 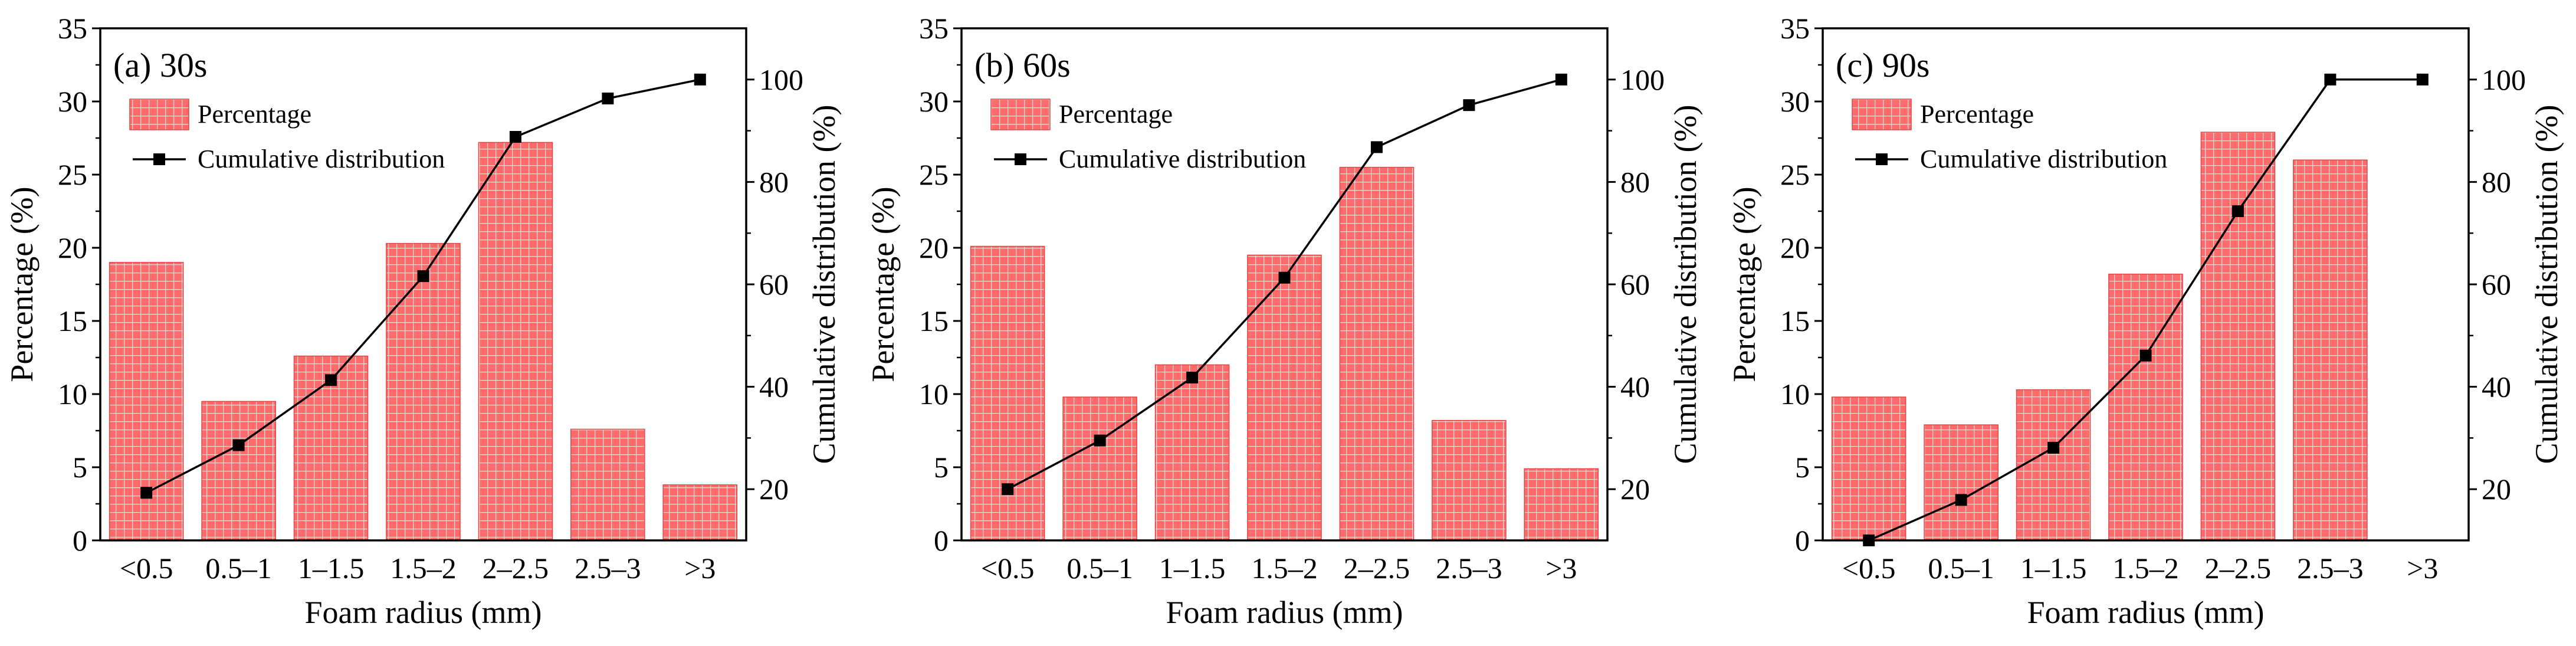 What do you see at coordinates (1882, 65) in the screenshot?
I see `panel-title: (c) 90s` at bounding box center [1882, 65].